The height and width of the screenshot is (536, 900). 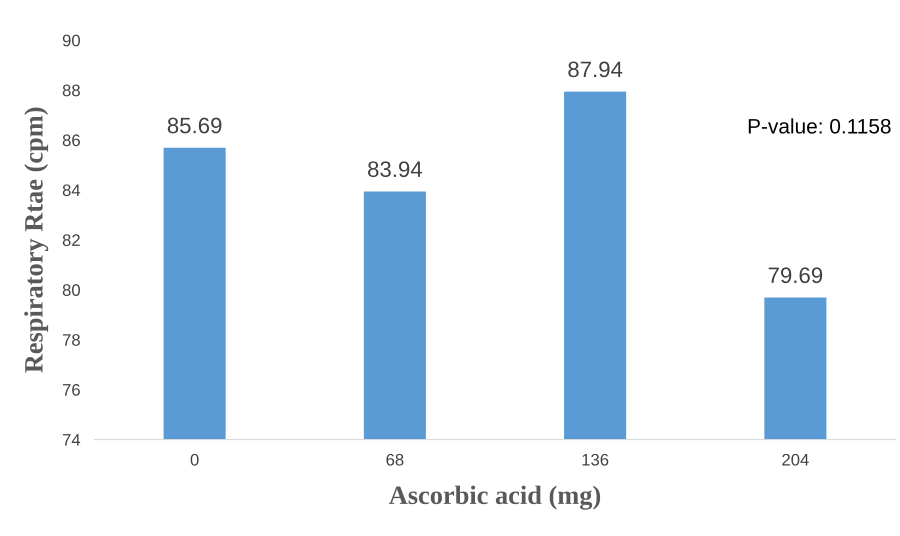 What do you see at coordinates (71, 240) in the screenshot?
I see `y-tick-label: 82` at bounding box center [71, 240].